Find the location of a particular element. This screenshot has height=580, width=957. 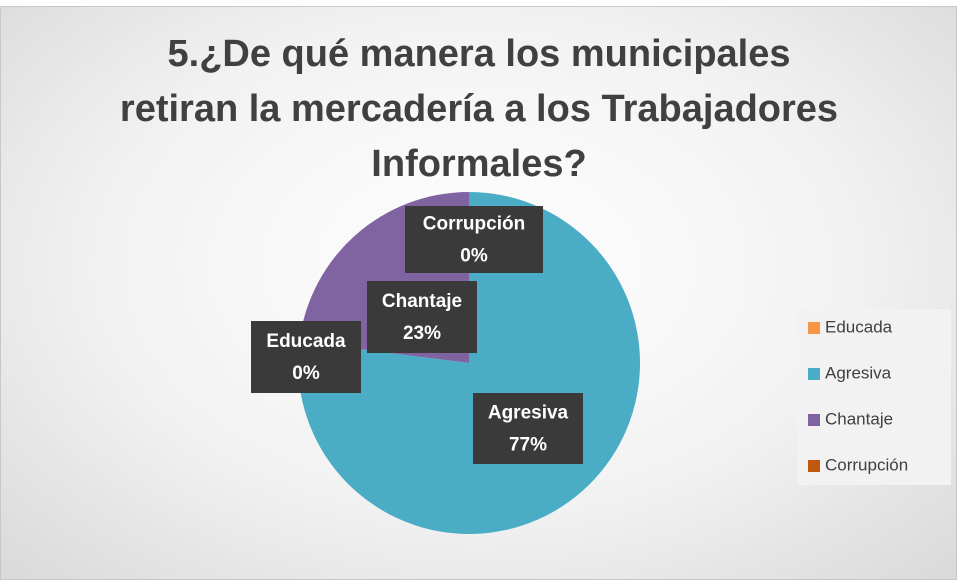

data-label-name: Educada is located at coordinates (306, 341).